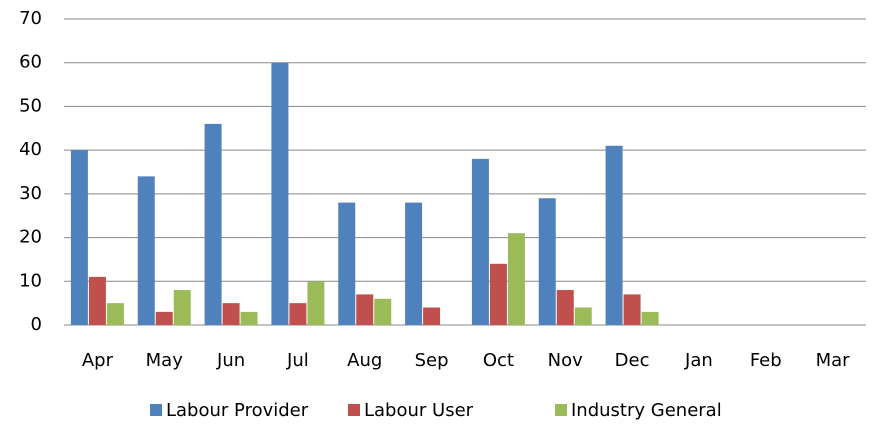 This screenshot has height=432, width=872. Describe the element at coordinates (646, 410) in the screenshot. I see `legend-label: Industry General` at that location.